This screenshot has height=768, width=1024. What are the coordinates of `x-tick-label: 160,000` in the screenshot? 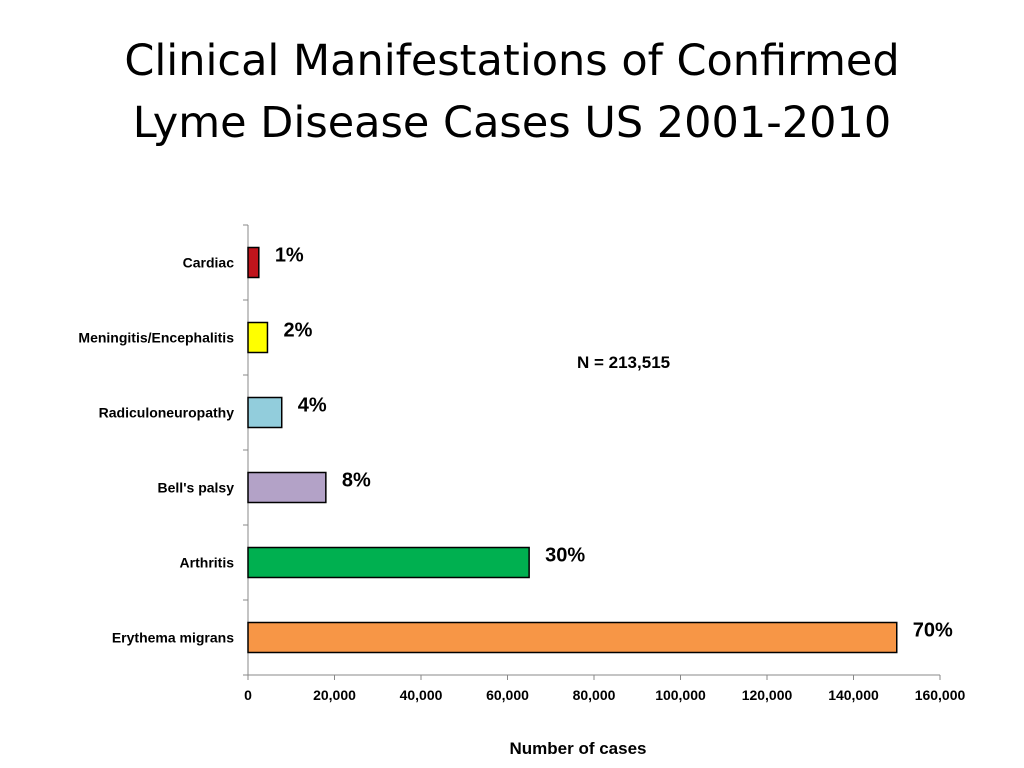 It's located at (940, 695).